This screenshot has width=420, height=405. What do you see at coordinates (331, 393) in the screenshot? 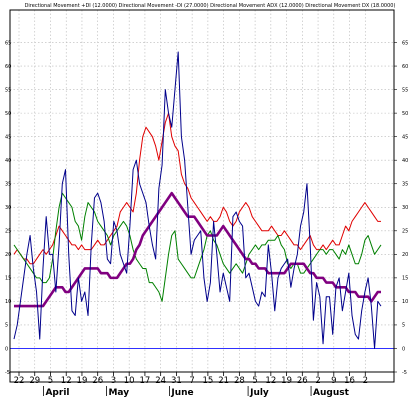
I see `month-label: August` at bounding box center [331, 393].